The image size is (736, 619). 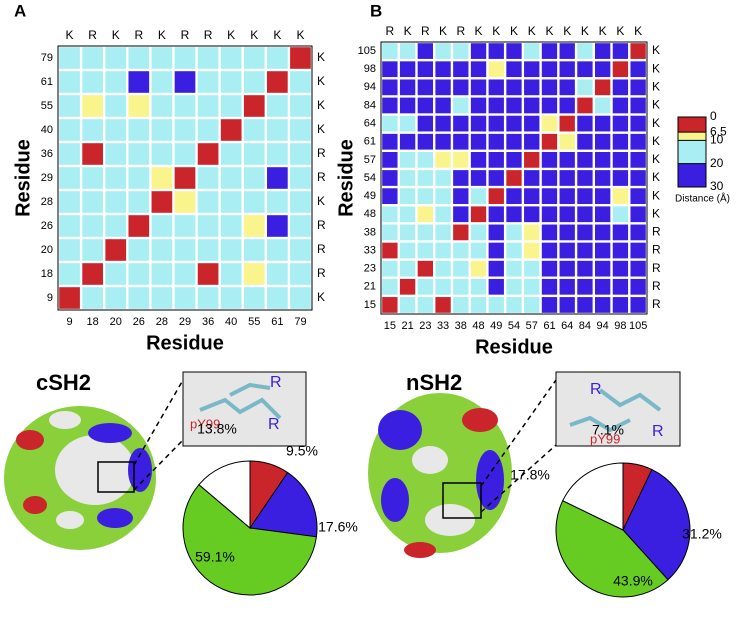 I want to click on nsh2-inset, so click(x=580, y=442).